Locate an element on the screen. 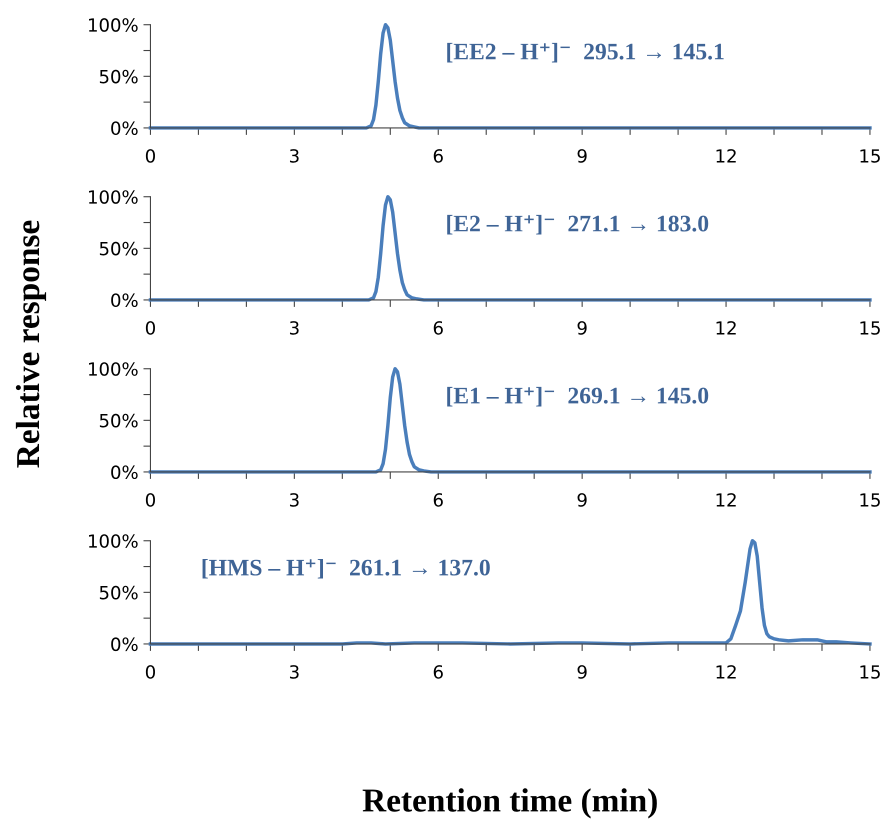 The image size is (885, 824). annotation: [E2 – H⁺]⁻ 271.1 → 183.0 is located at coordinates (577, 224).